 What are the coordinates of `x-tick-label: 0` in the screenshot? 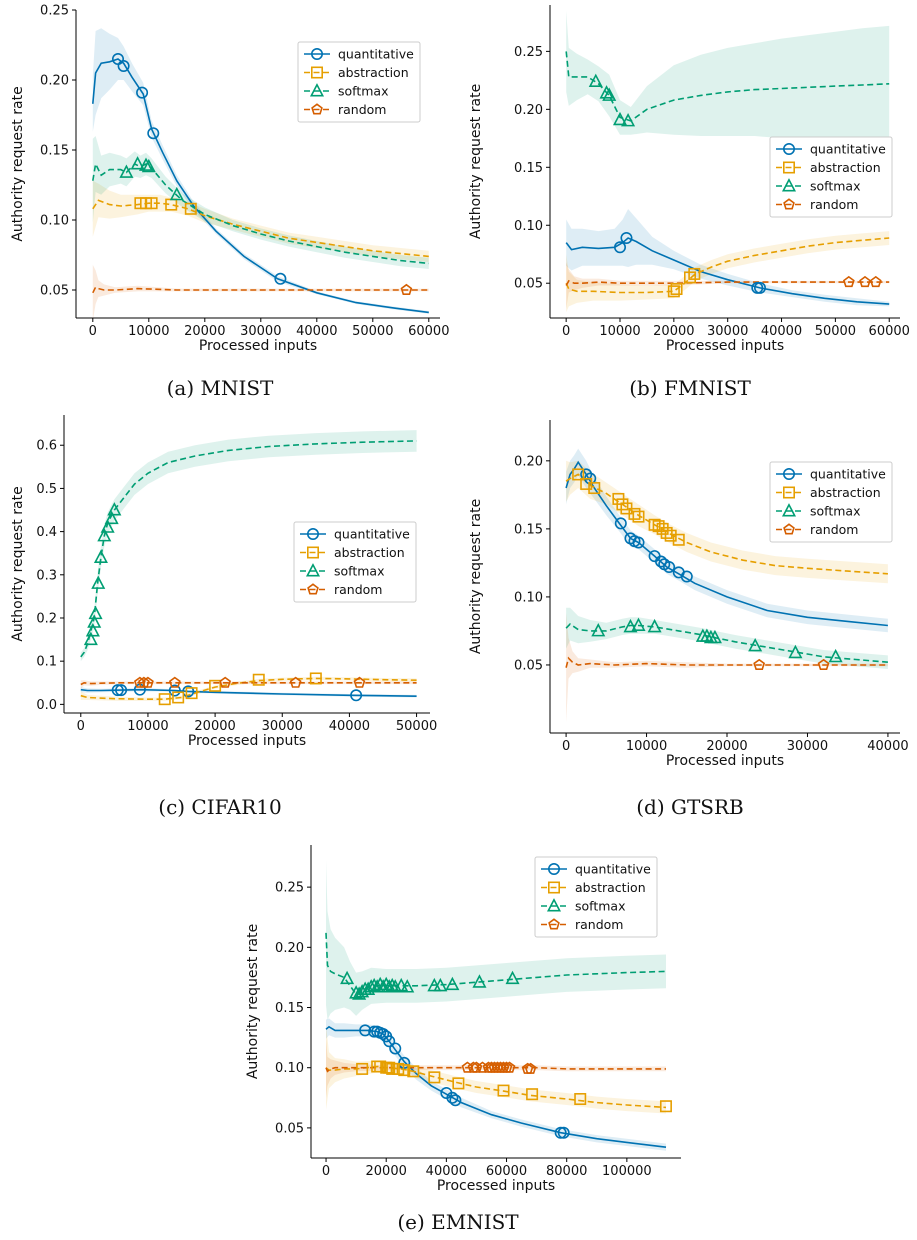 It's located at (566, 746).